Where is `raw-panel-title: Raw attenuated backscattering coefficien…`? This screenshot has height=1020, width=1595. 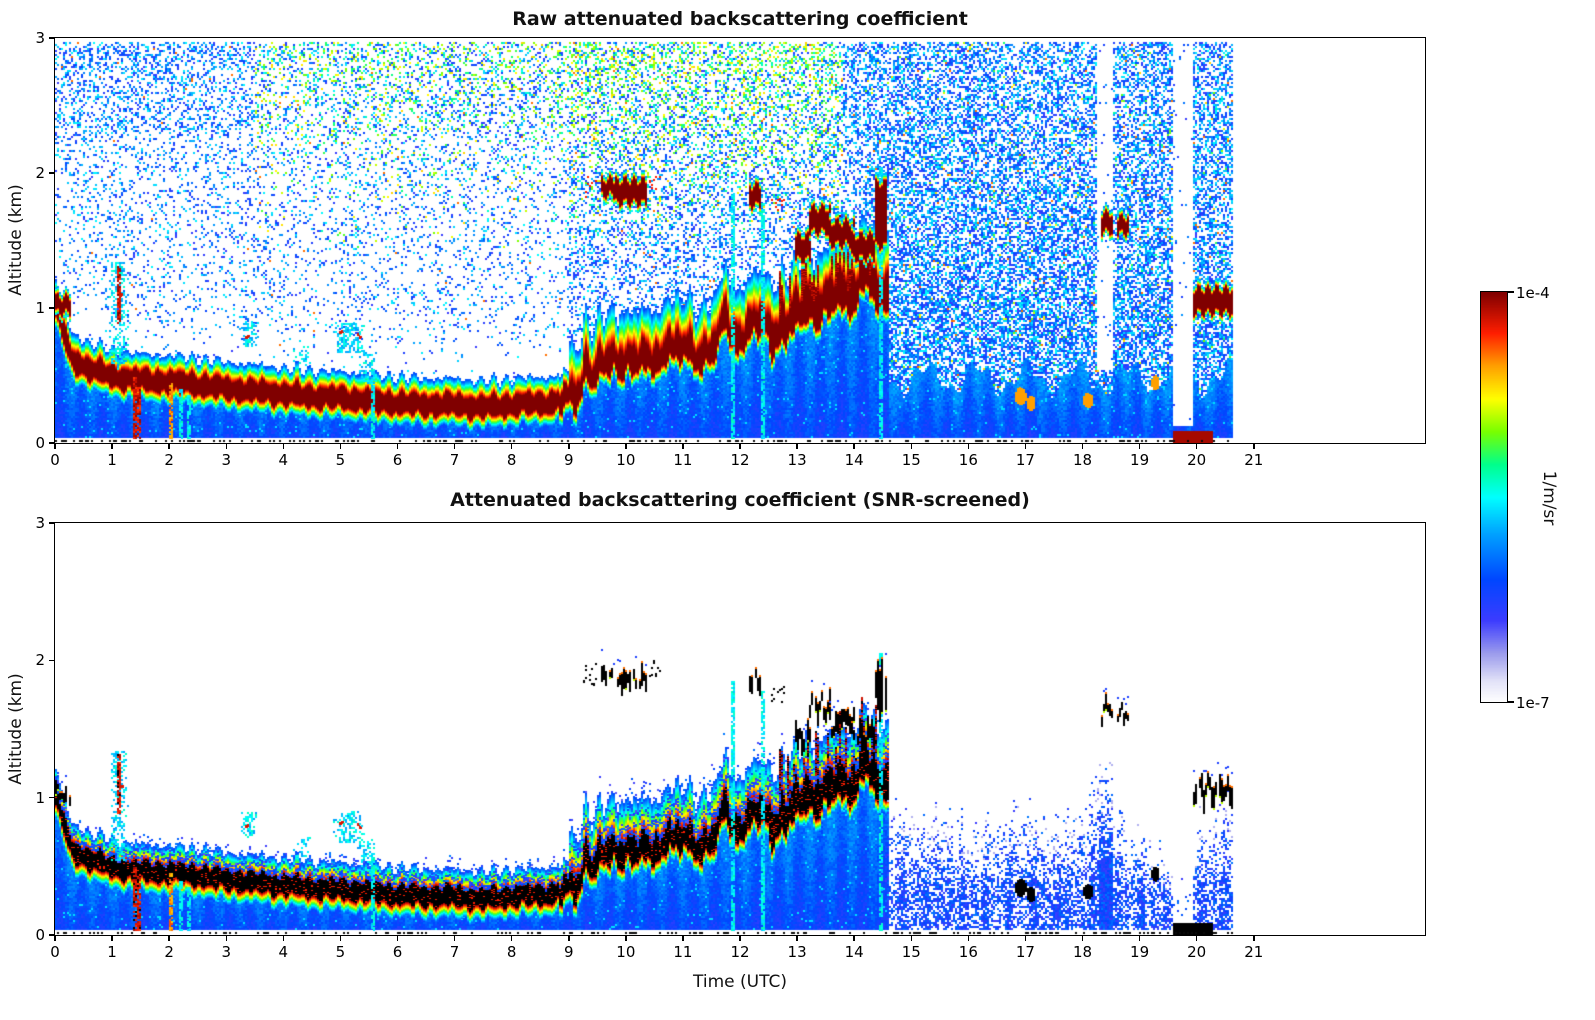 raw-panel-title: Raw attenuated backscattering coefficien… is located at coordinates (740, 19).